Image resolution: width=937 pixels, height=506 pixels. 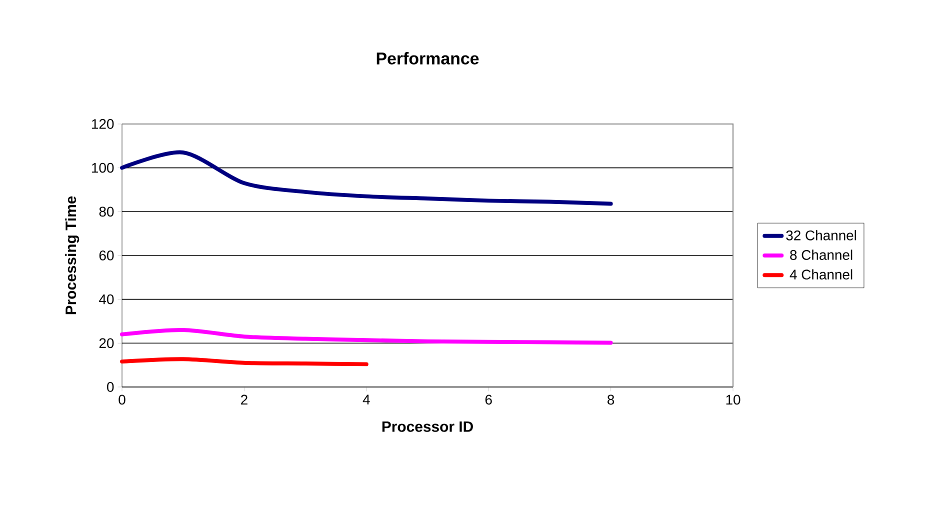 I want to click on y-axis-title: Processing Time, so click(x=72, y=255).